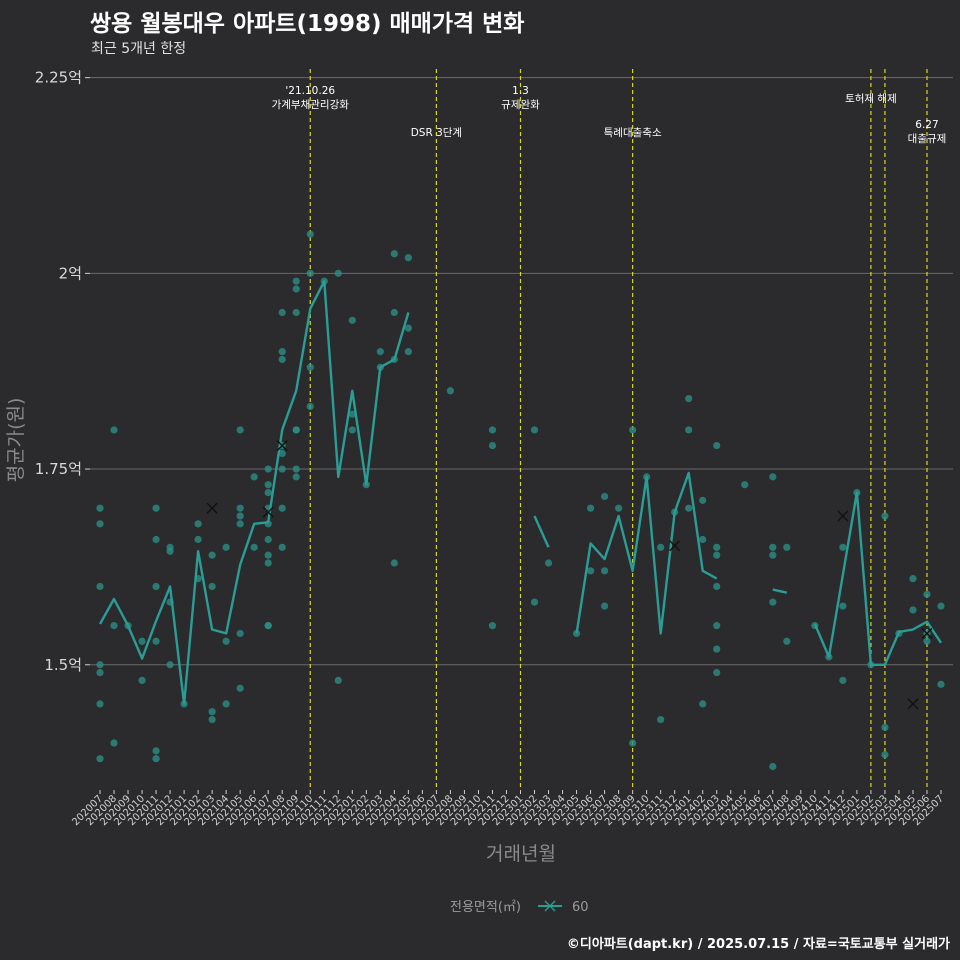 The image size is (960, 960). What do you see at coordinates (550, 906) in the screenshot?
I see `legend-key-cross-icon` at bounding box center [550, 906].